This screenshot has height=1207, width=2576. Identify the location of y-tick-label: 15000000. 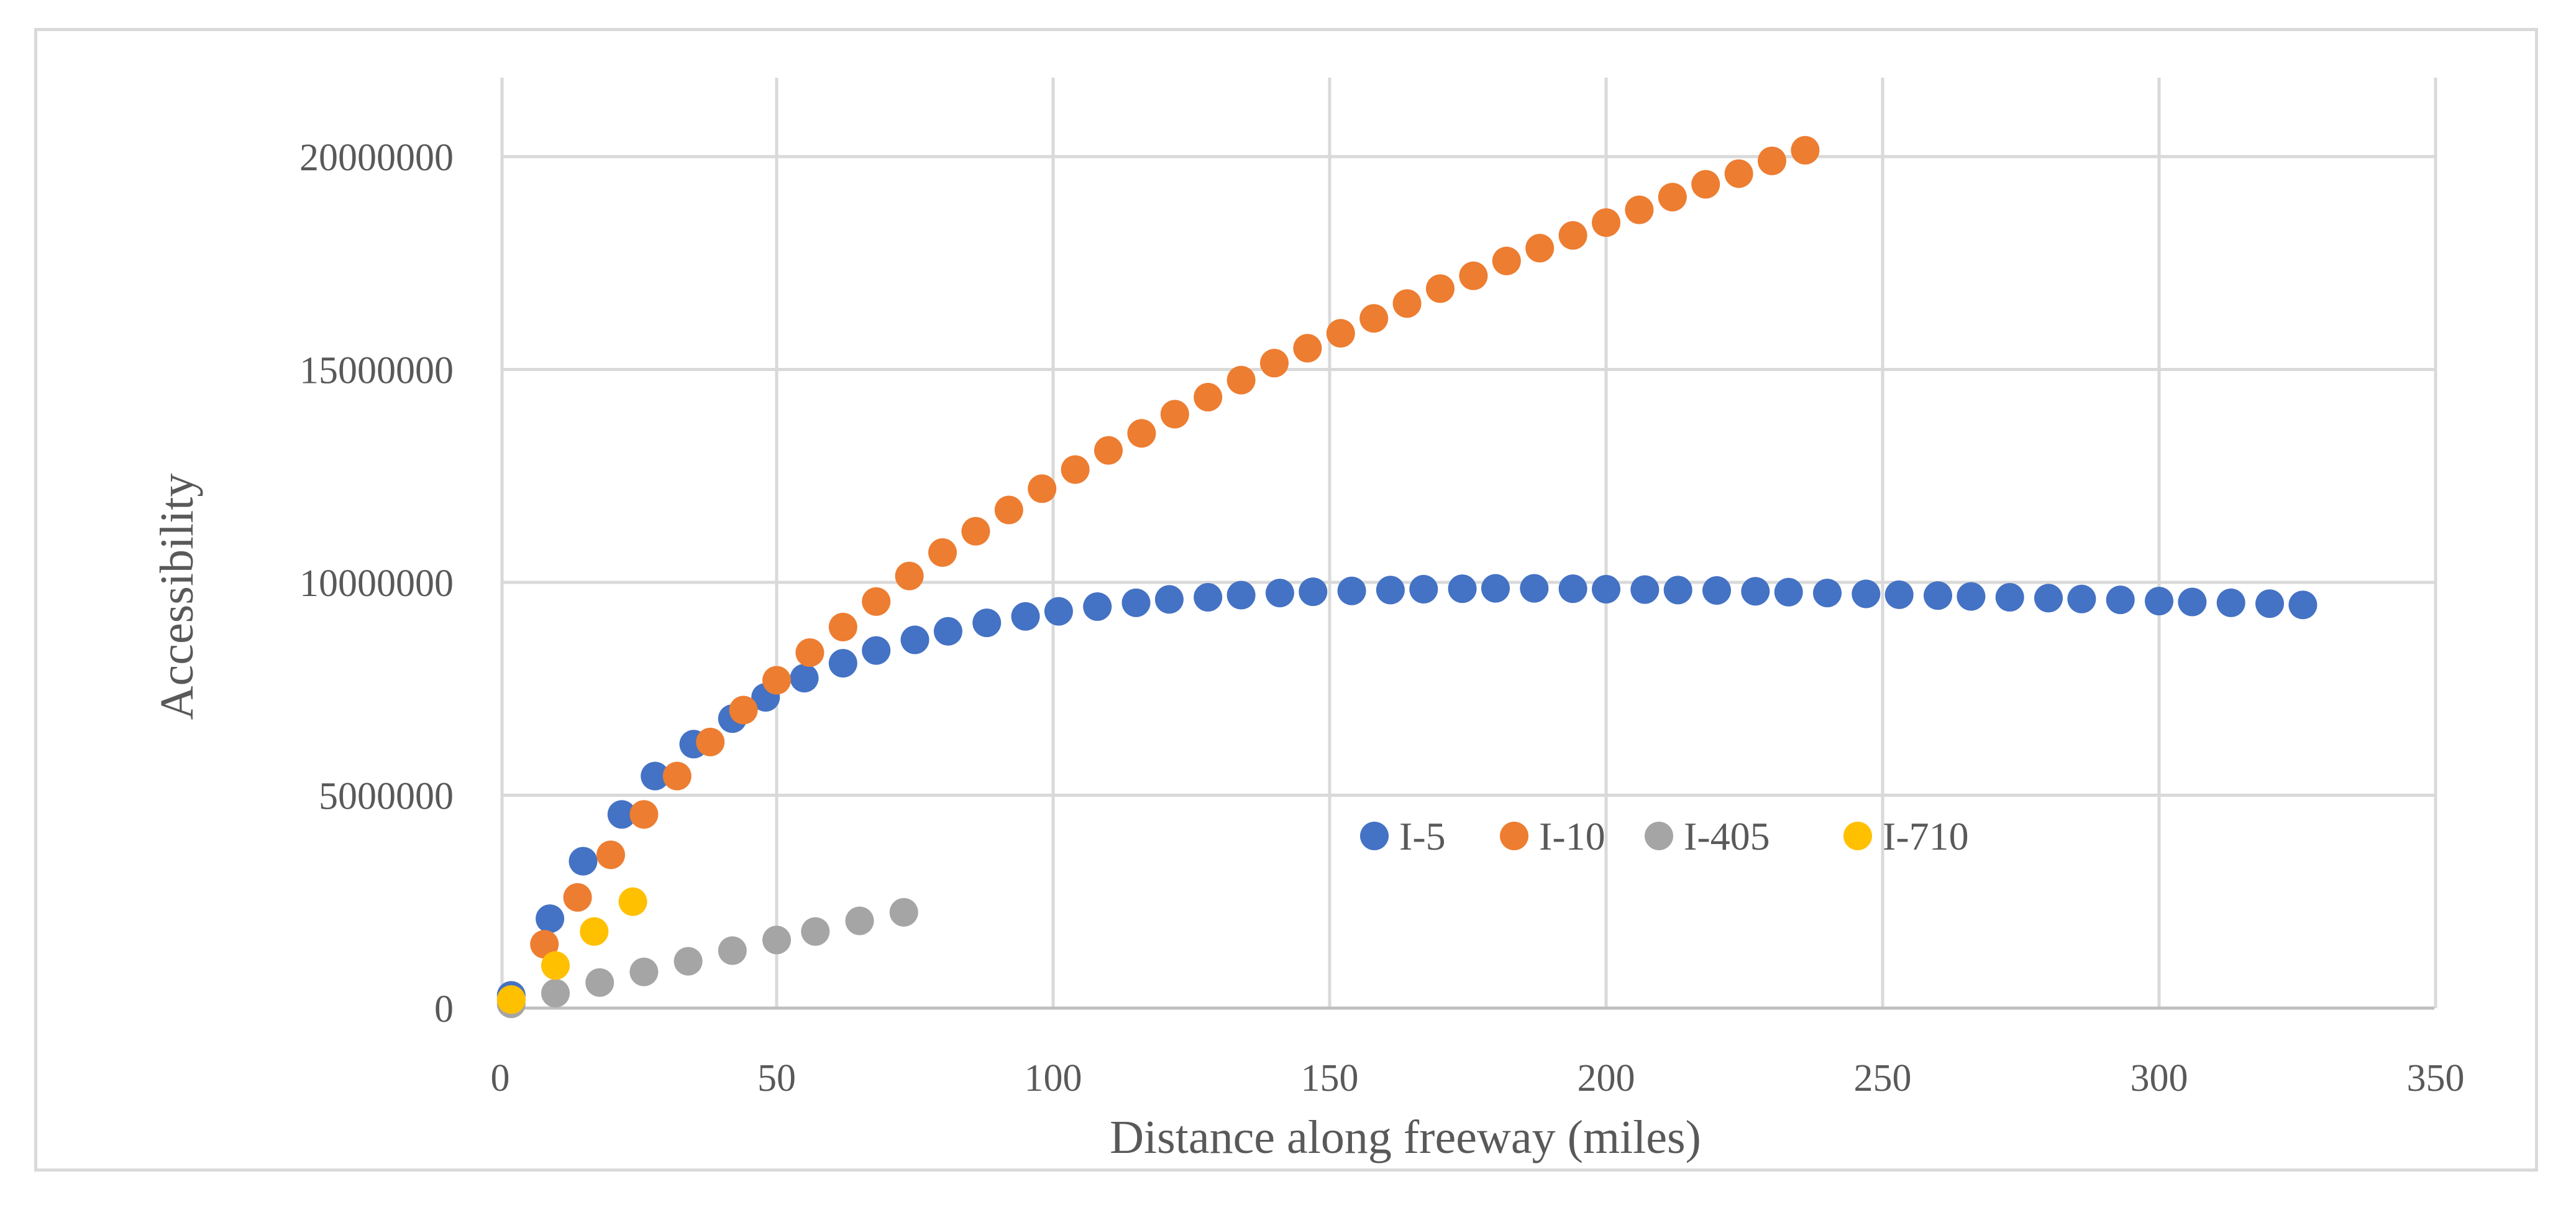
(377, 371).